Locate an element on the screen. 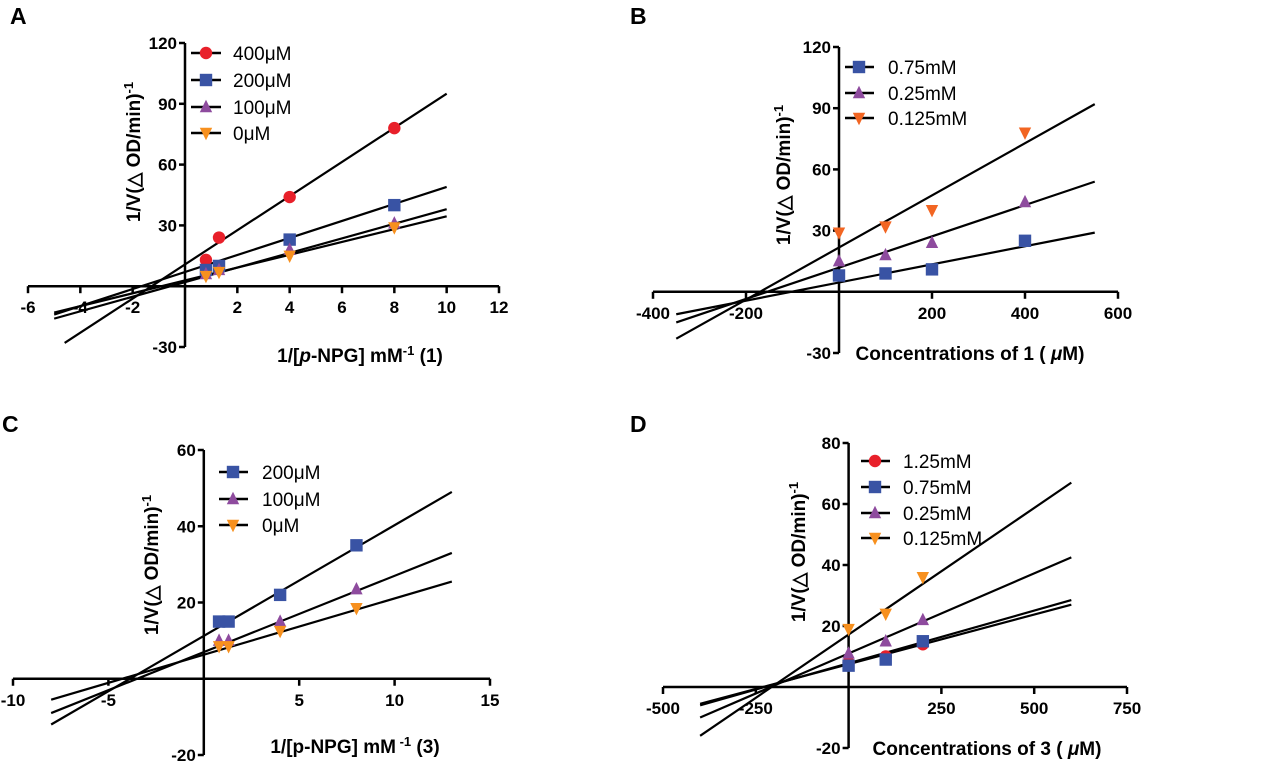 The height and width of the screenshot is (763, 1263). x-axis-label-part: 1/[ is located at coordinates (288, 356).